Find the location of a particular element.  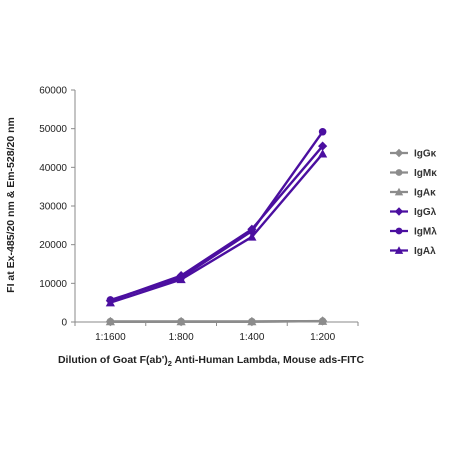

legend-item: IgMλ is located at coordinates (413, 232).